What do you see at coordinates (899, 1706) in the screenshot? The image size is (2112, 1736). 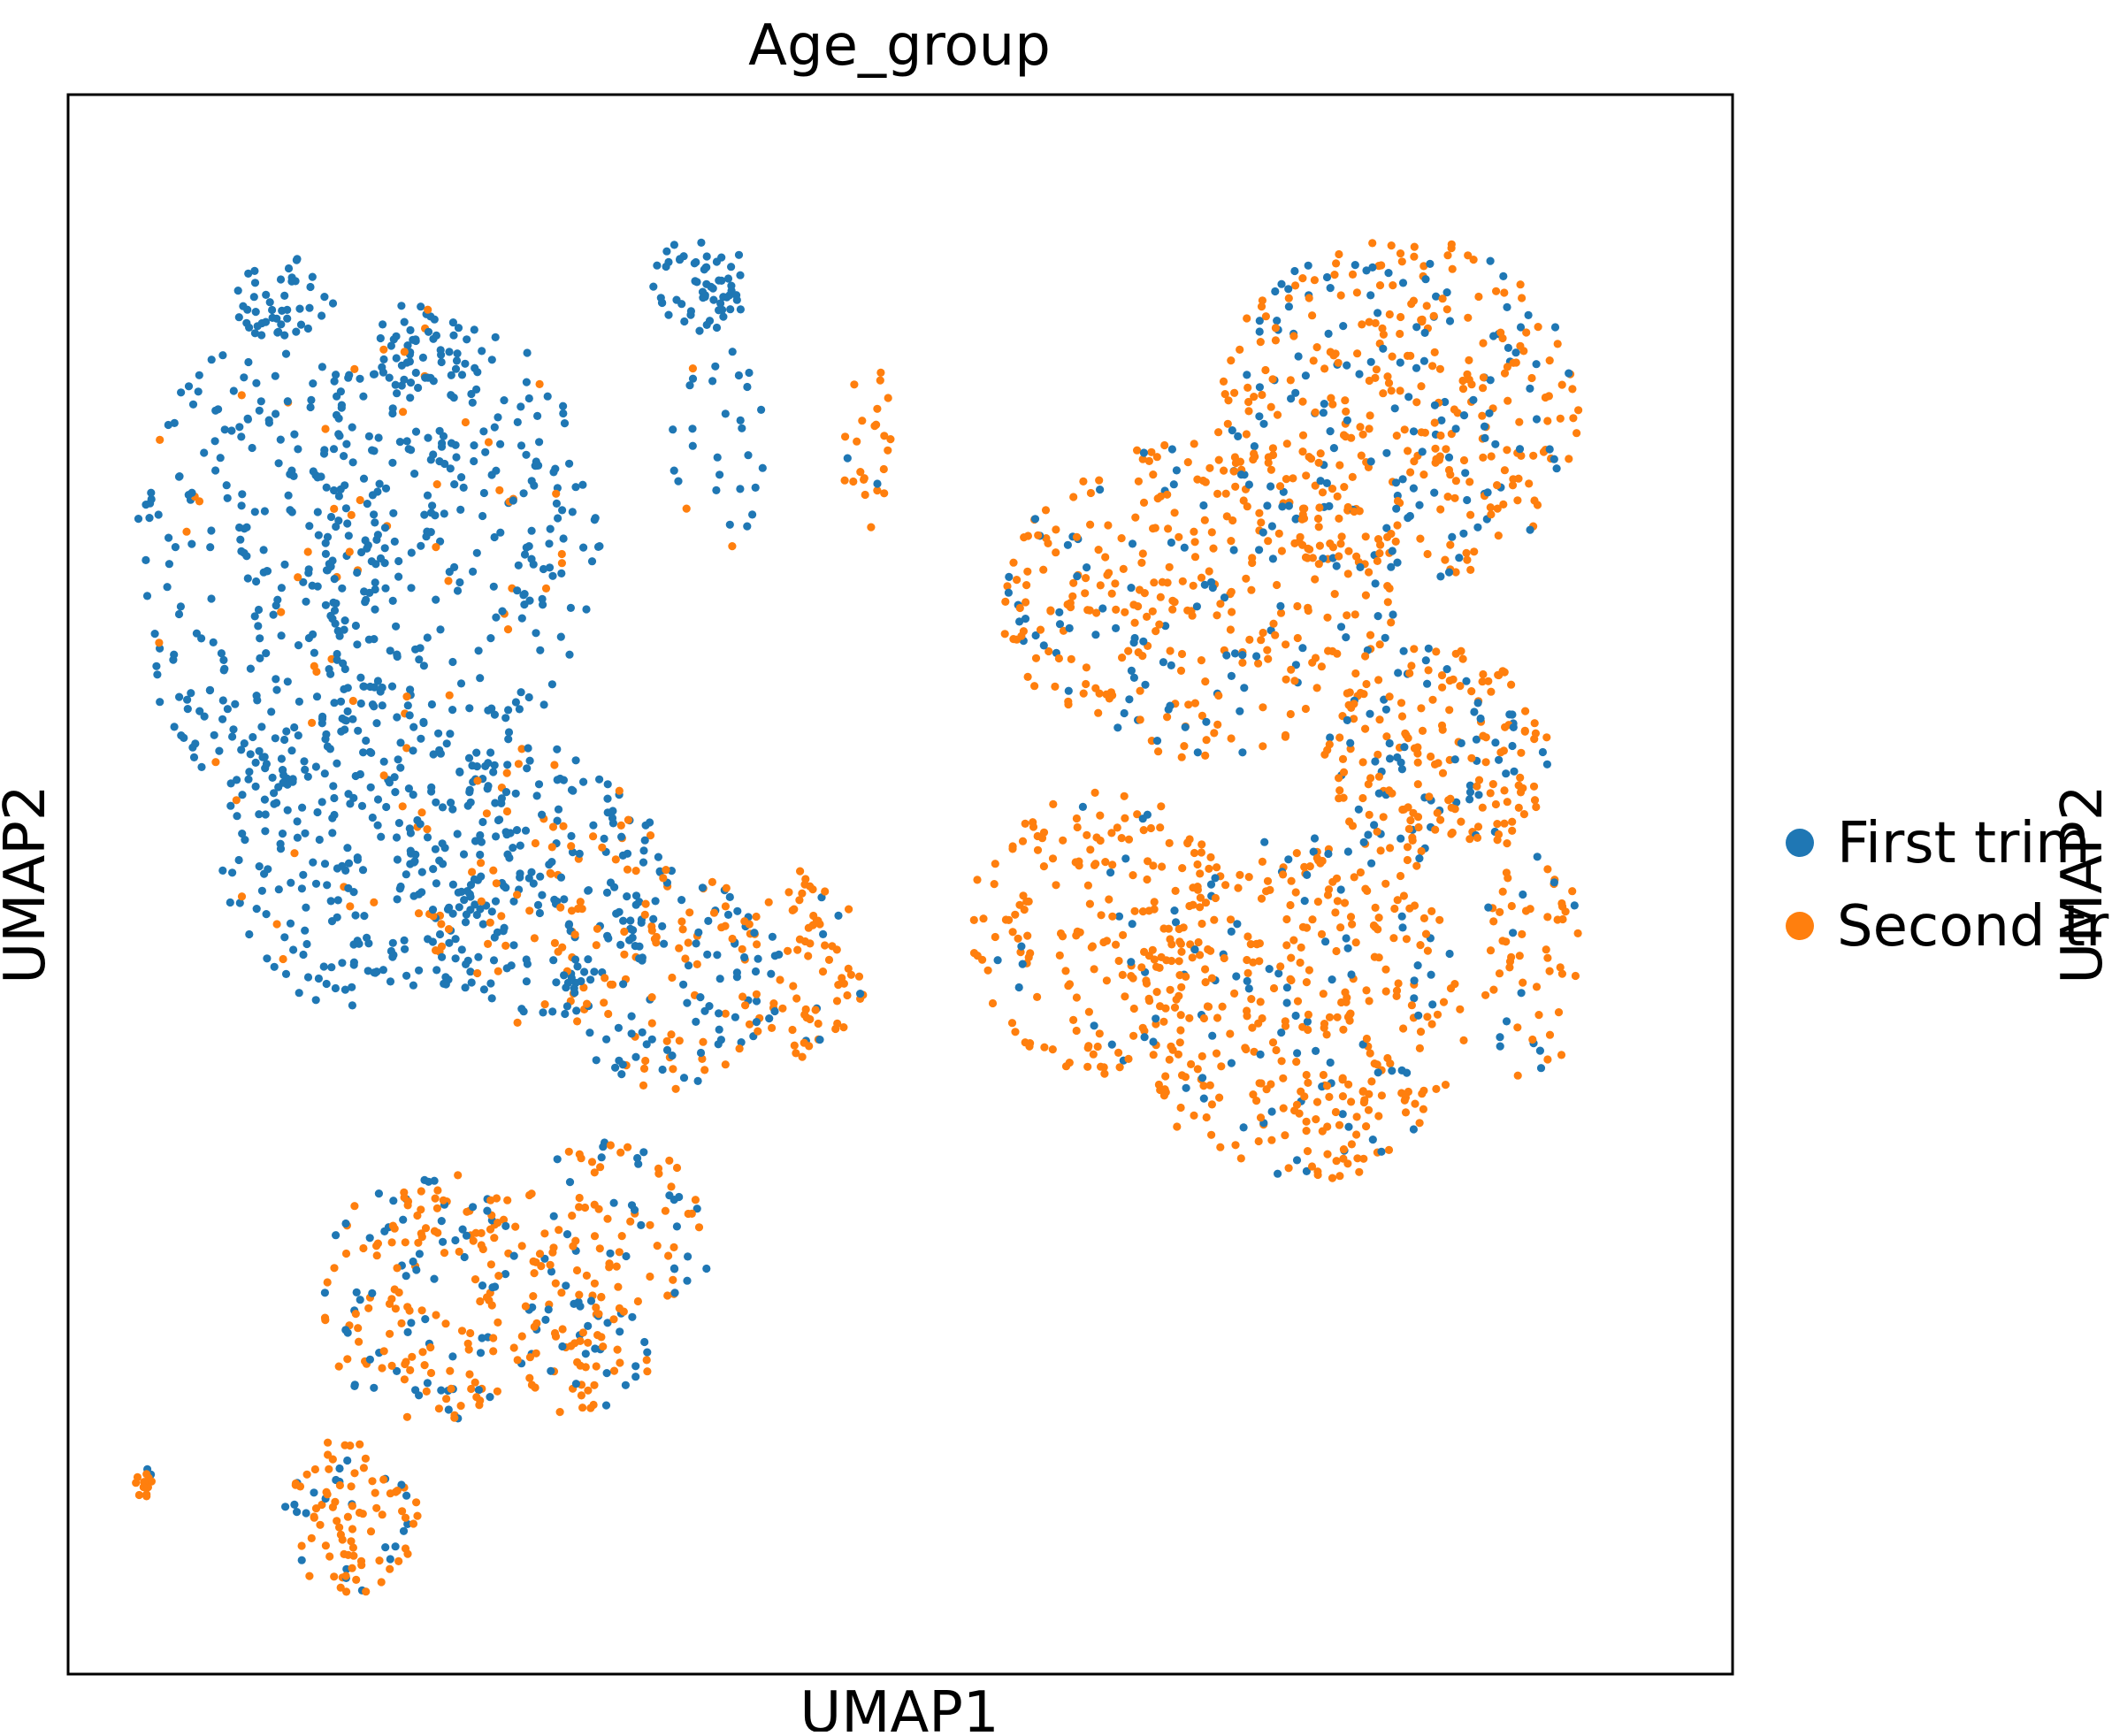 I see `x-axis-label: UMAP1` at bounding box center [899, 1706].